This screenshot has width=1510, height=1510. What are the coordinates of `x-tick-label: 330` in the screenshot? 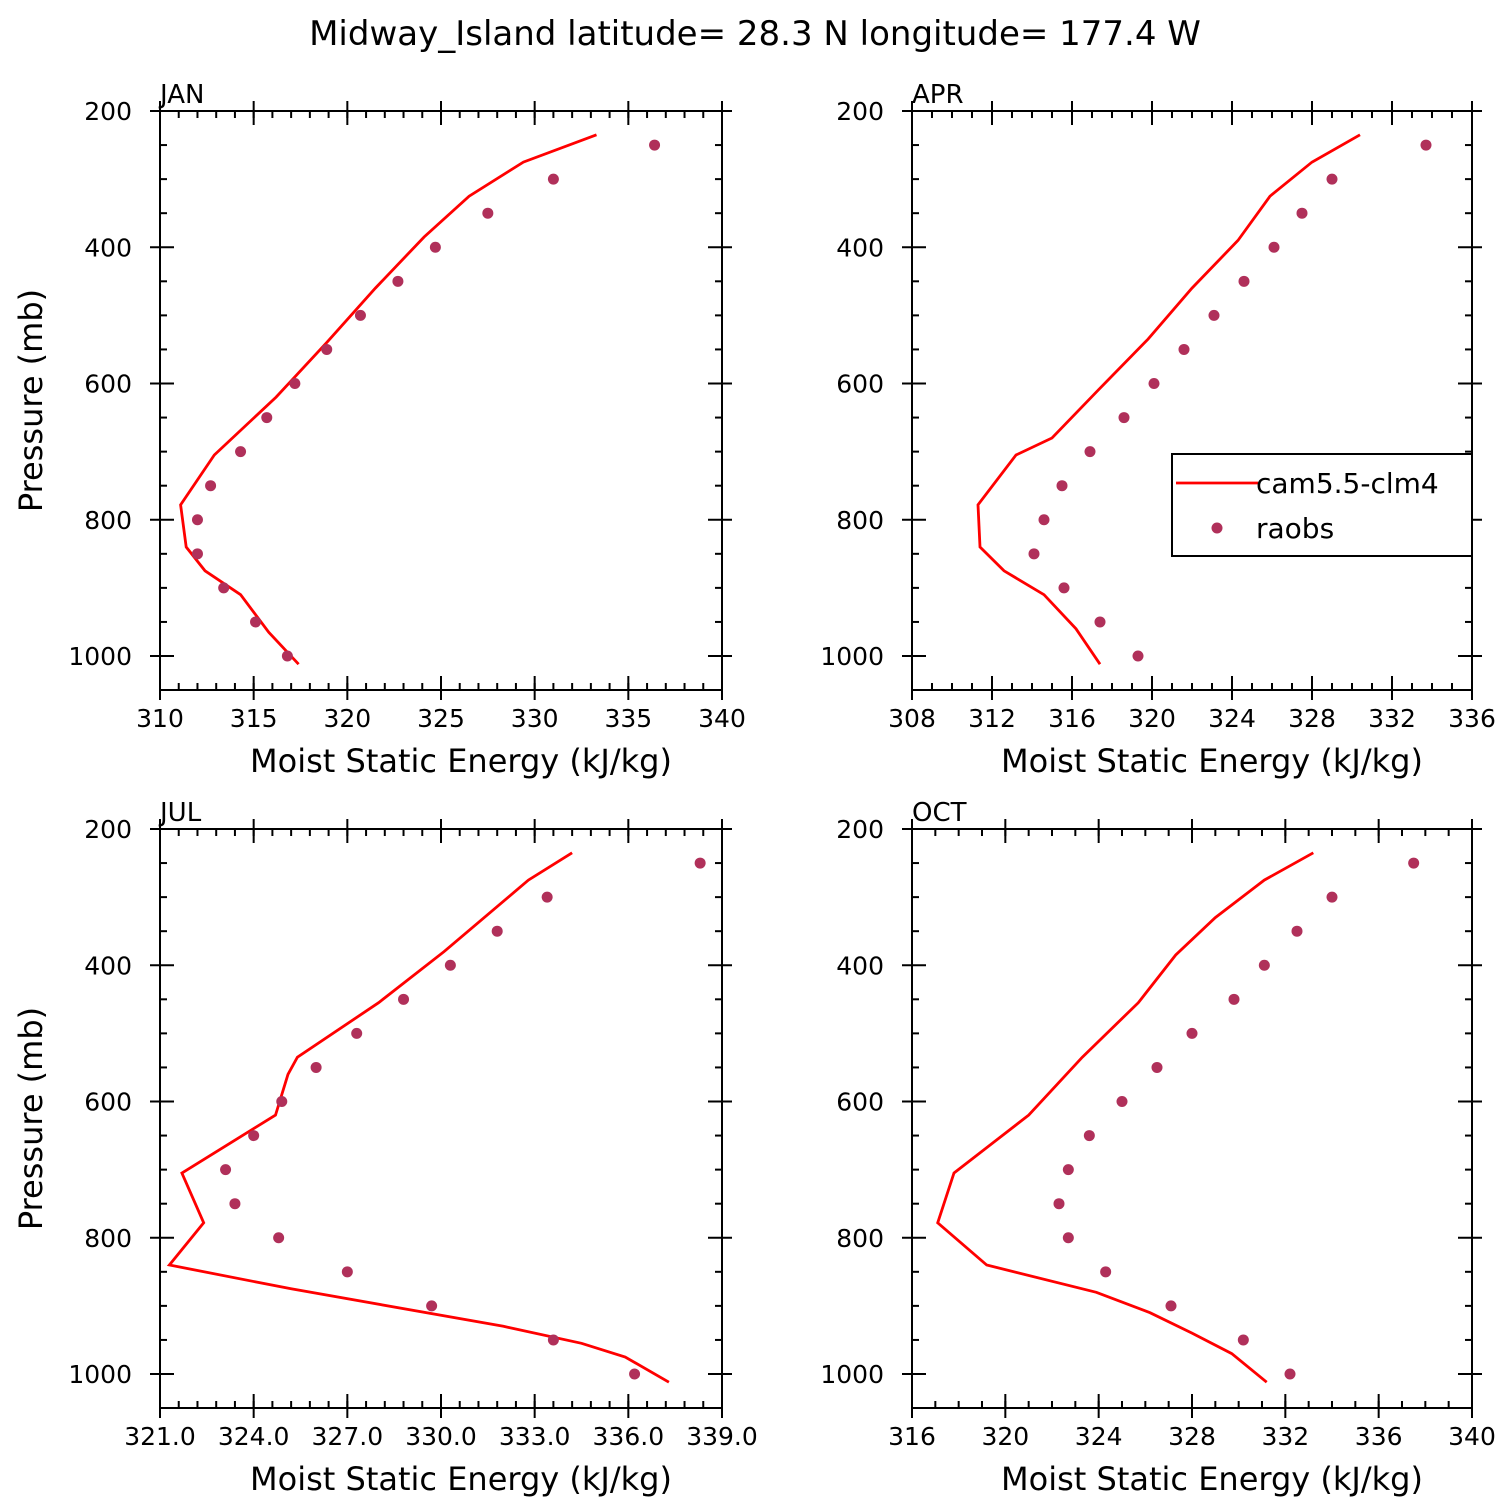 It's located at (535, 718).